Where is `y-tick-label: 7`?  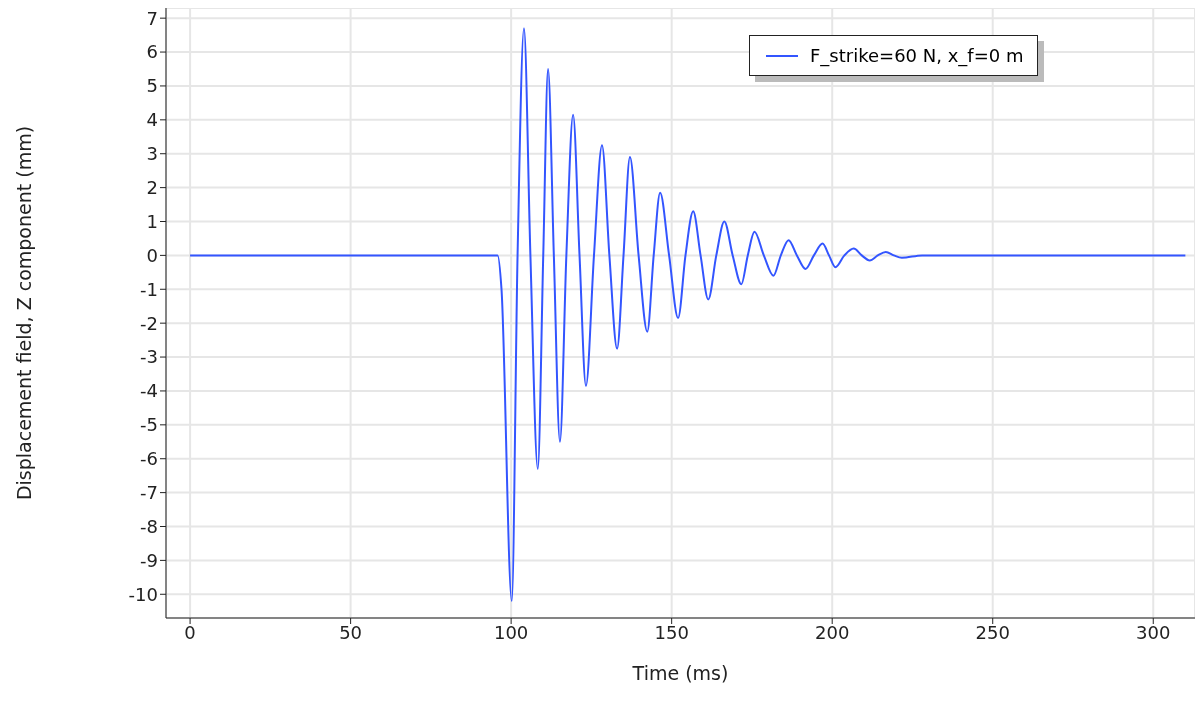
y-tick-label: 7 is located at coordinates (152, 18).